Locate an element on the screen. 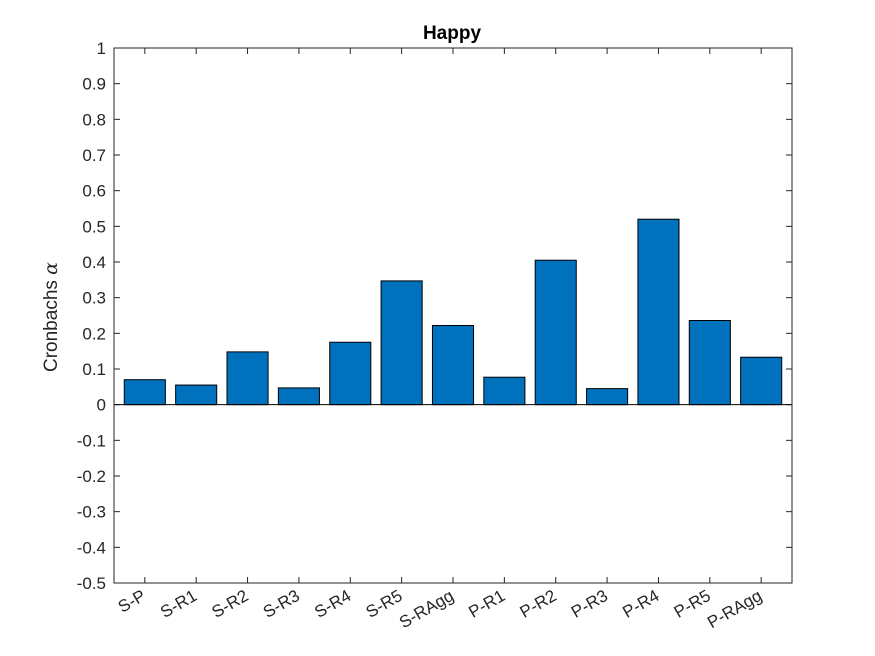 The width and height of the screenshot is (875, 656). x-tick-label: P-R1 is located at coordinates (486, 604).